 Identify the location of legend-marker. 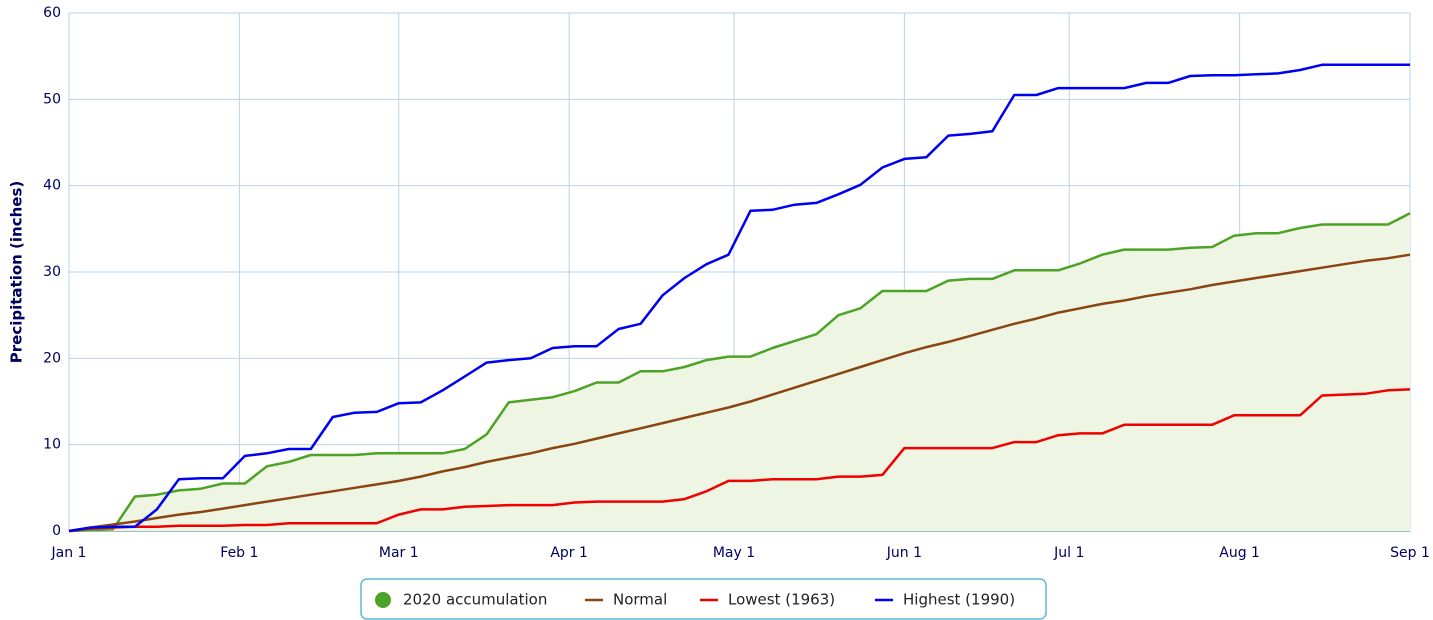
(383, 600).